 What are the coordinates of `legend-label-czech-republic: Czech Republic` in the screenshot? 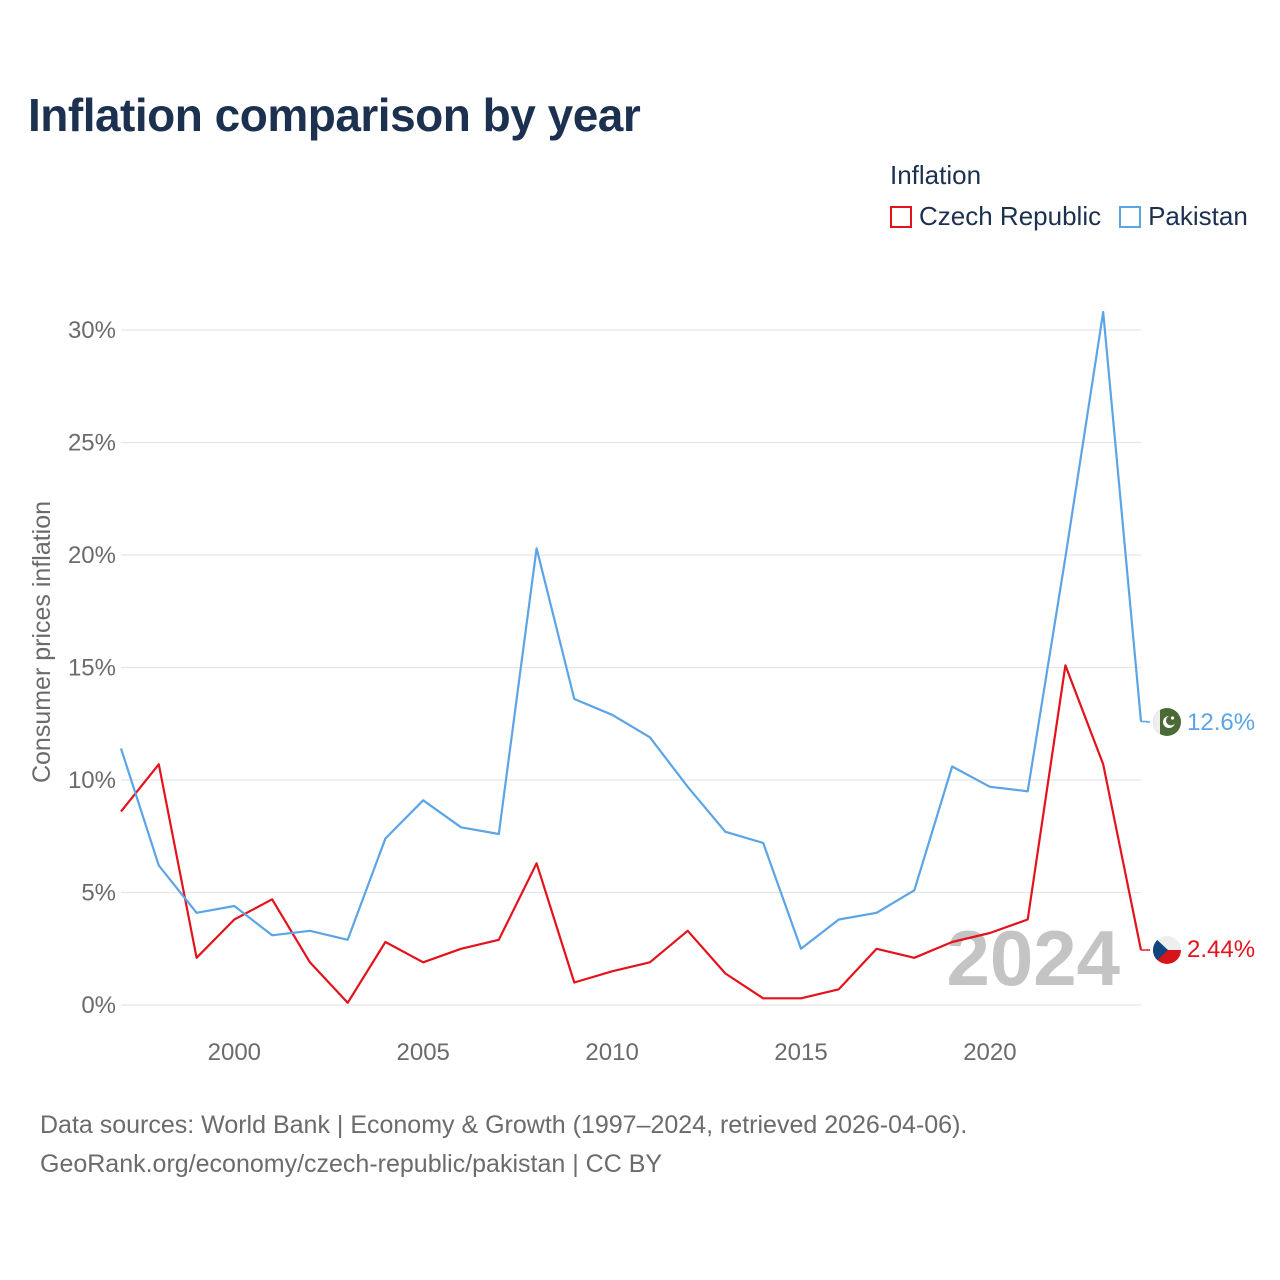 It's located at (1010, 216).